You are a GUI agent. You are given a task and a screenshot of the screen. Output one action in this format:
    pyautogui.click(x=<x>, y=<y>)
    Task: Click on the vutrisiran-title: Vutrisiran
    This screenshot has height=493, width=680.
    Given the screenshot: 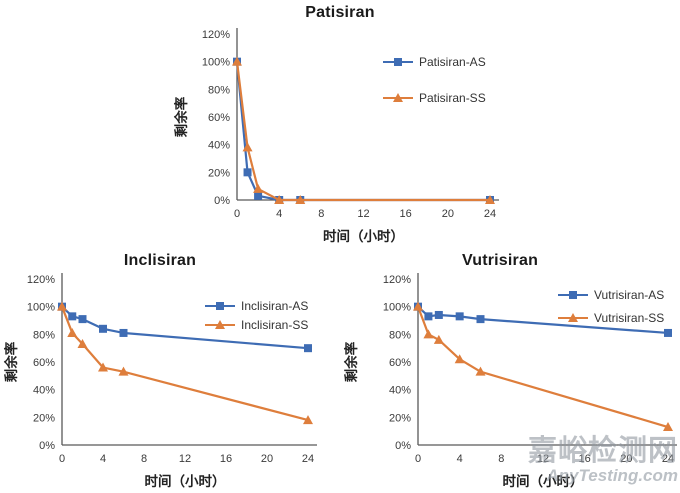 What is the action you would take?
    pyautogui.click(x=500, y=260)
    